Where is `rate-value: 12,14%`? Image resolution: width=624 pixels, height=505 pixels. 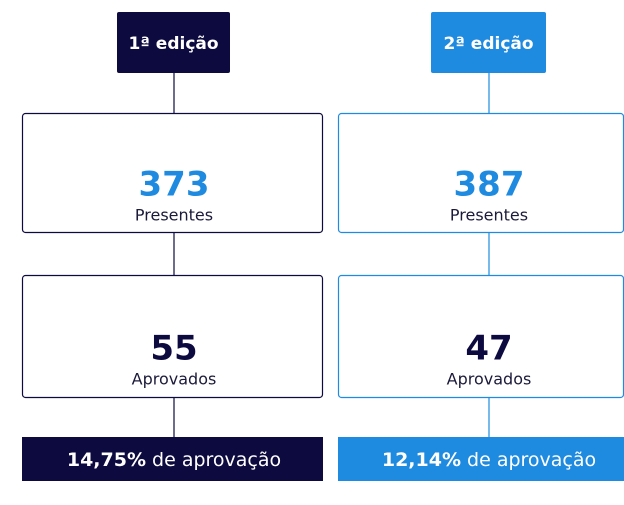
rate-value: 12,14% is located at coordinates (421, 460).